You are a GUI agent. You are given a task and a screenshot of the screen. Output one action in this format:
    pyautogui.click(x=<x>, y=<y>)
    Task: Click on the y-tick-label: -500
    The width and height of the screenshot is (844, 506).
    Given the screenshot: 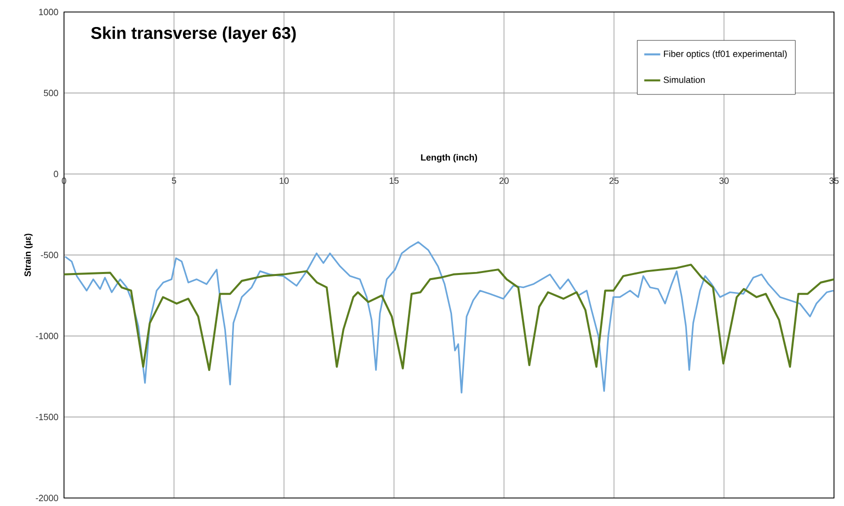 What is the action you would take?
    pyautogui.click(x=49, y=255)
    